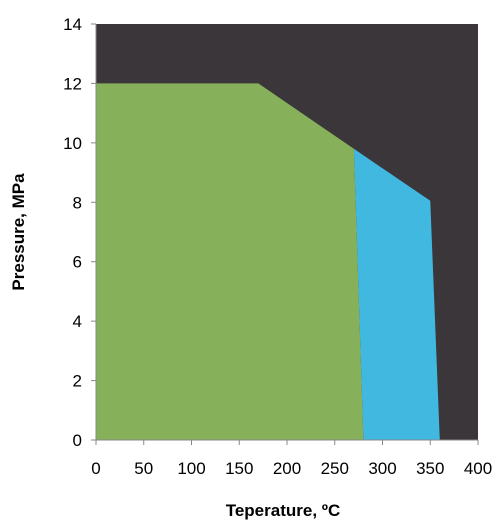  Describe the element at coordinates (72, 83) in the screenshot. I see `y-tick-label: 12` at that location.